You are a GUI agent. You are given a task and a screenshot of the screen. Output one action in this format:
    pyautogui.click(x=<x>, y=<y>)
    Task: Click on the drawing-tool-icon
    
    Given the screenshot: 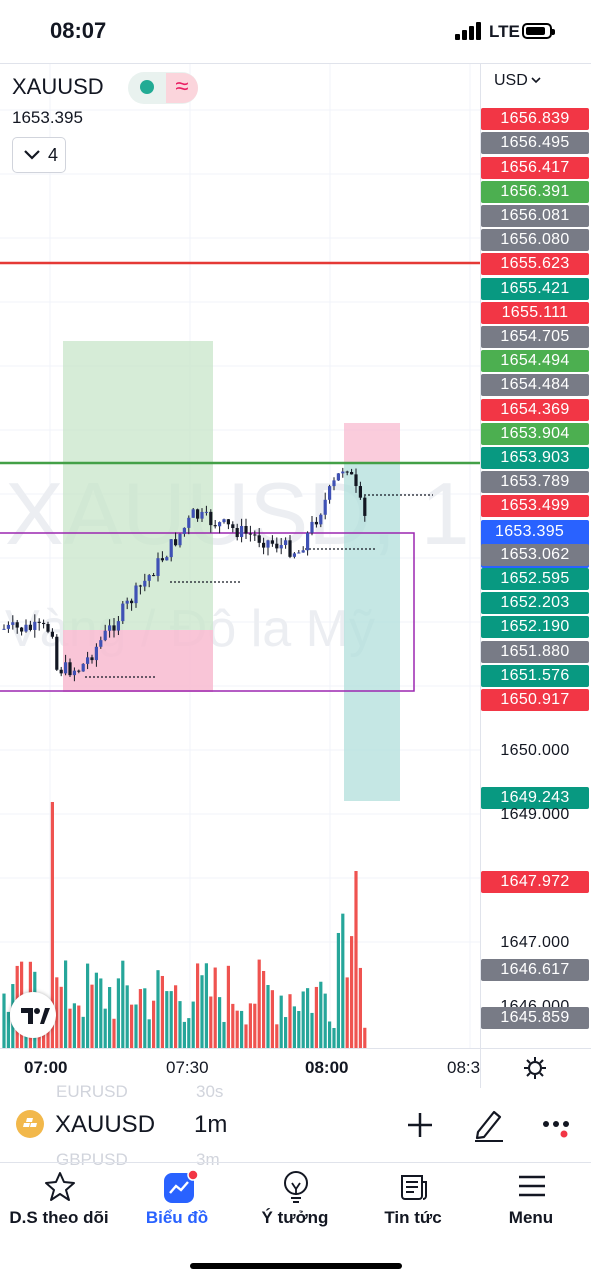 What is the action you would take?
    pyautogui.click(x=489, y=1124)
    